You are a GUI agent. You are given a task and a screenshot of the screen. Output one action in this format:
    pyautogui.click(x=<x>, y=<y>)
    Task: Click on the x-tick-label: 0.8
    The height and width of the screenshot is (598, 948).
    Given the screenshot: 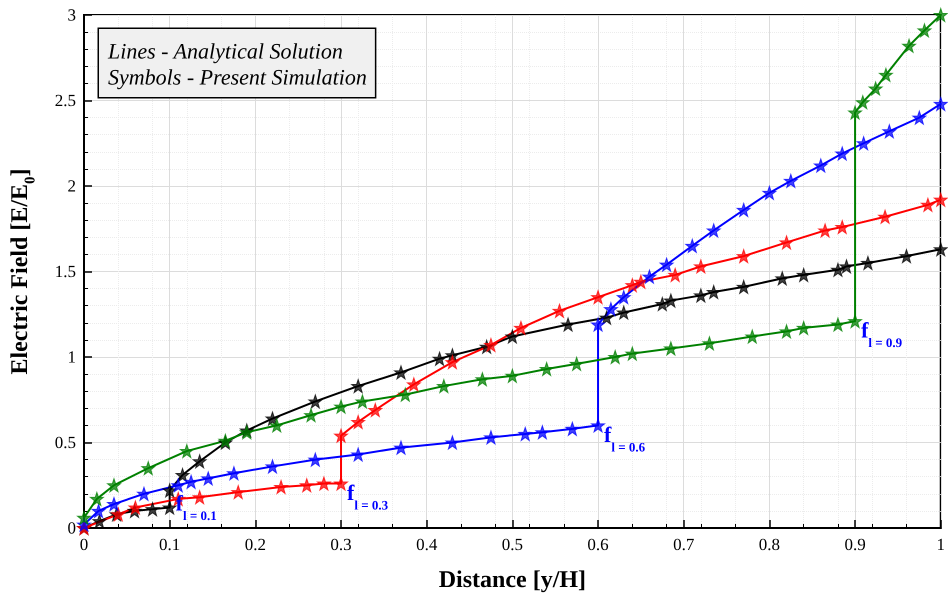 What is the action you would take?
    pyautogui.click(x=769, y=544)
    